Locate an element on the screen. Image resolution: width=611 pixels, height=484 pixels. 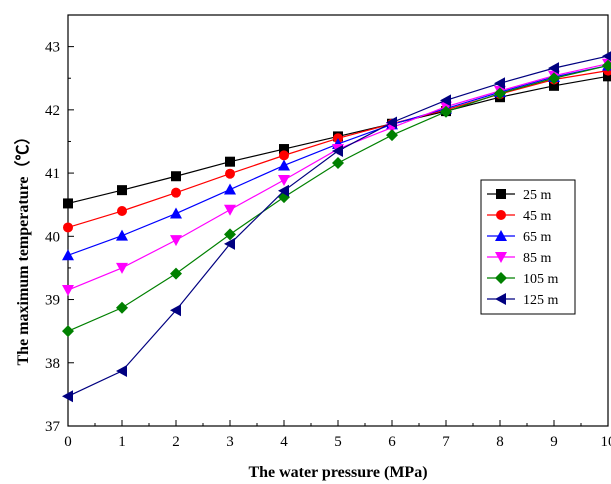
x-tick-label: 0 is located at coordinates (68, 442).